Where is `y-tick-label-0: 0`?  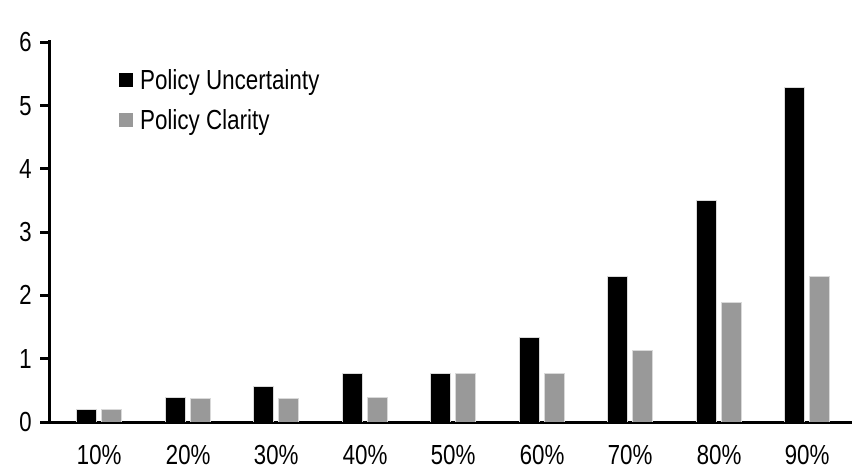
y-tick-label-0: 0 is located at coordinates (25, 421).